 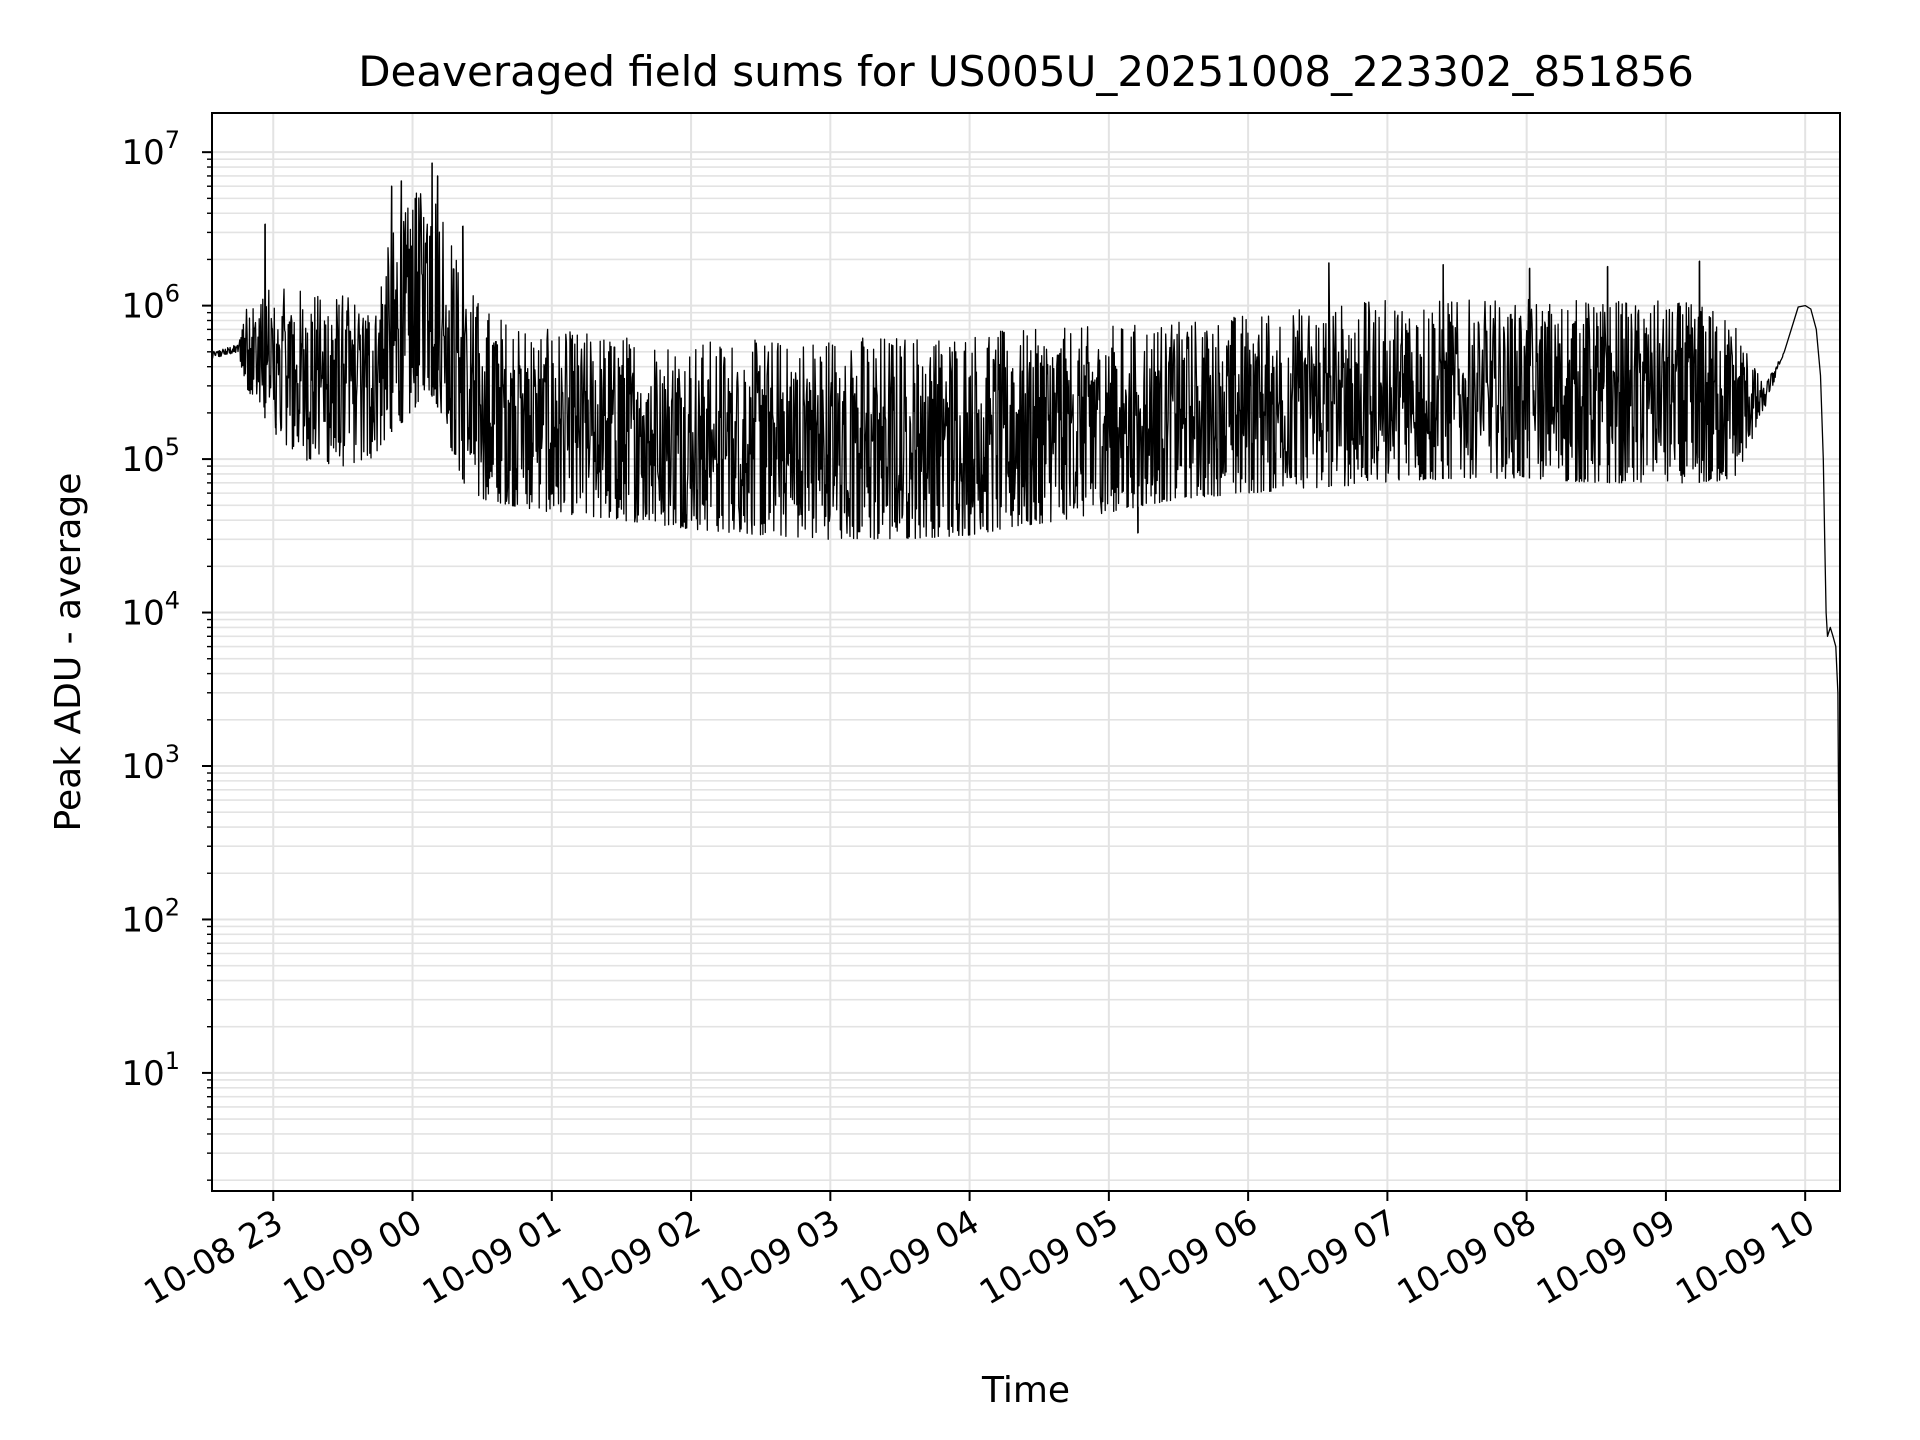 What do you see at coordinates (631, 1257) in the screenshot?
I see `x-tick-label: 10-09 02` at bounding box center [631, 1257].